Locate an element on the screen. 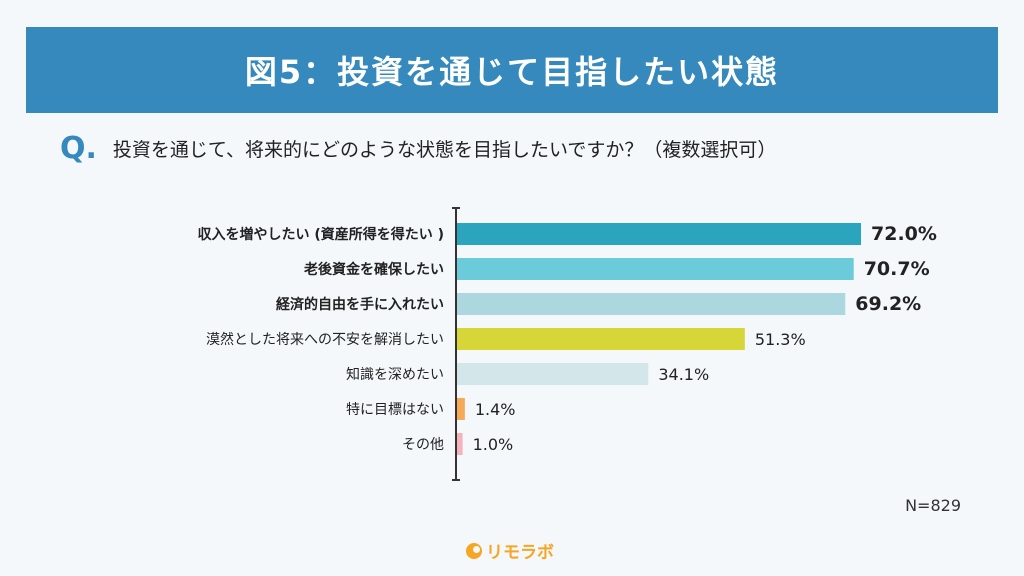  question-row: Q. 投資を通じて、将来的にどのような状態を目指したいですか？（複数選択可） is located at coordinates (418, 148).